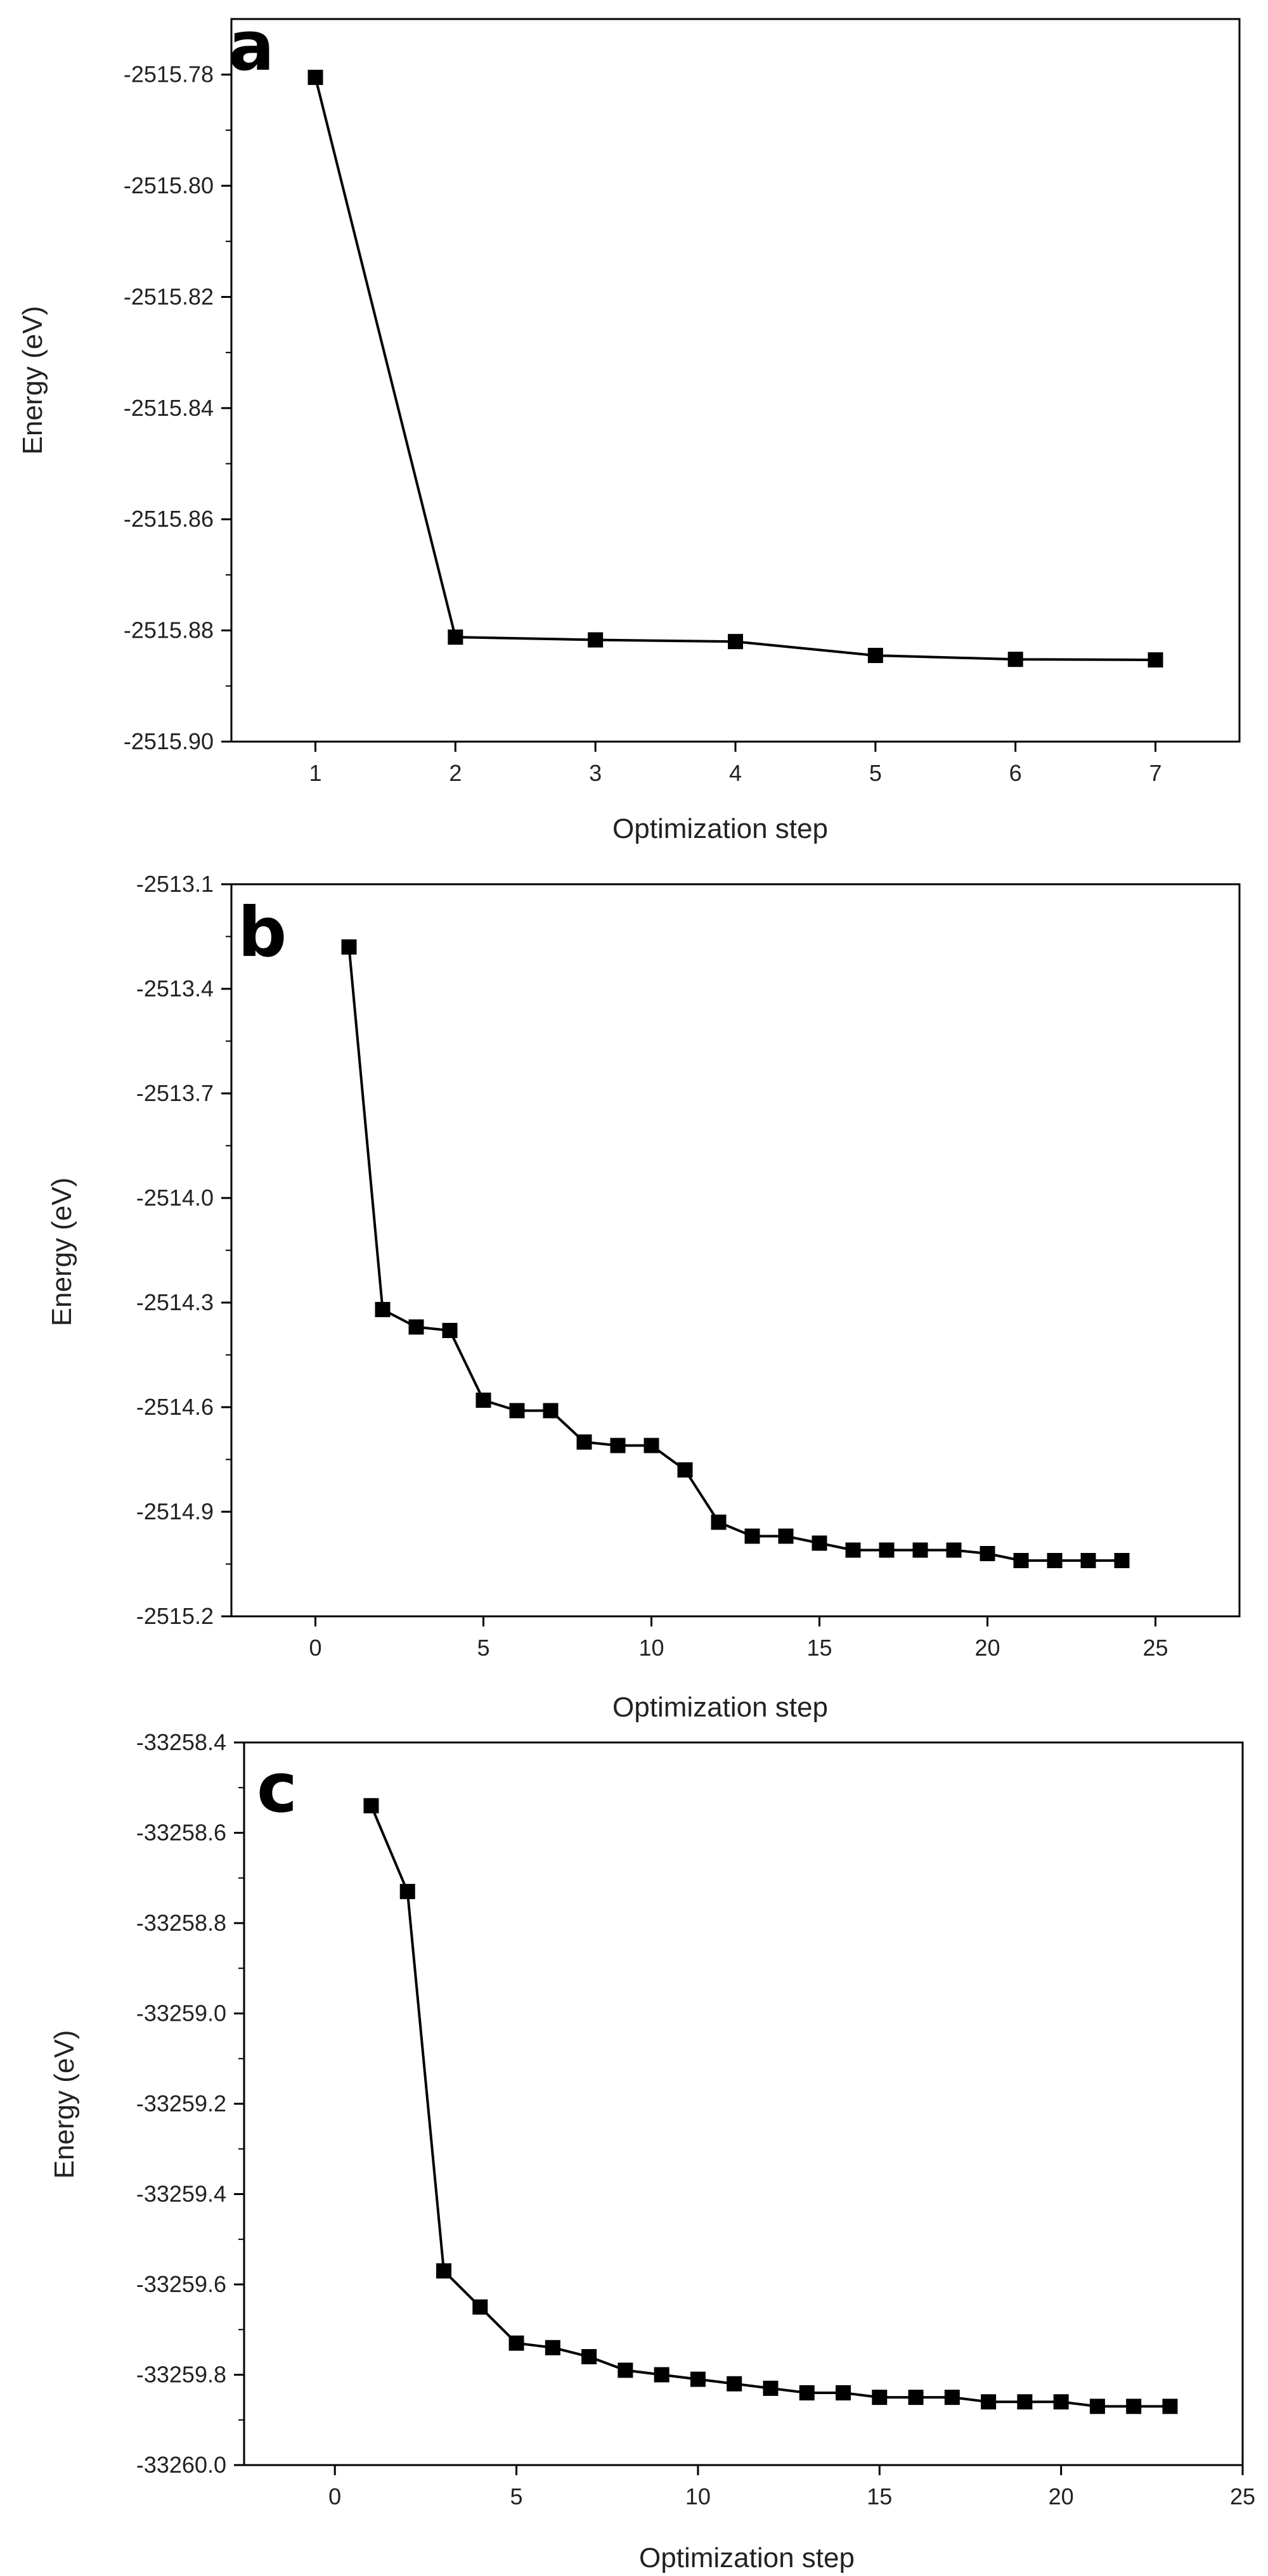 The height and width of the screenshot is (2576, 1268). What do you see at coordinates (735, 773) in the screenshot?
I see `panel-a-xtick-label: 4` at bounding box center [735, 773].